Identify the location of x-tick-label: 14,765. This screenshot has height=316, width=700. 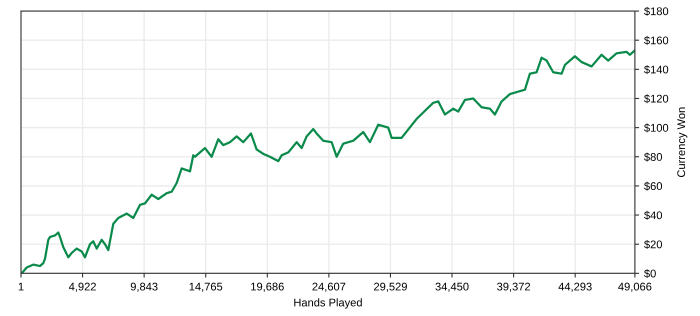
(206, 287).